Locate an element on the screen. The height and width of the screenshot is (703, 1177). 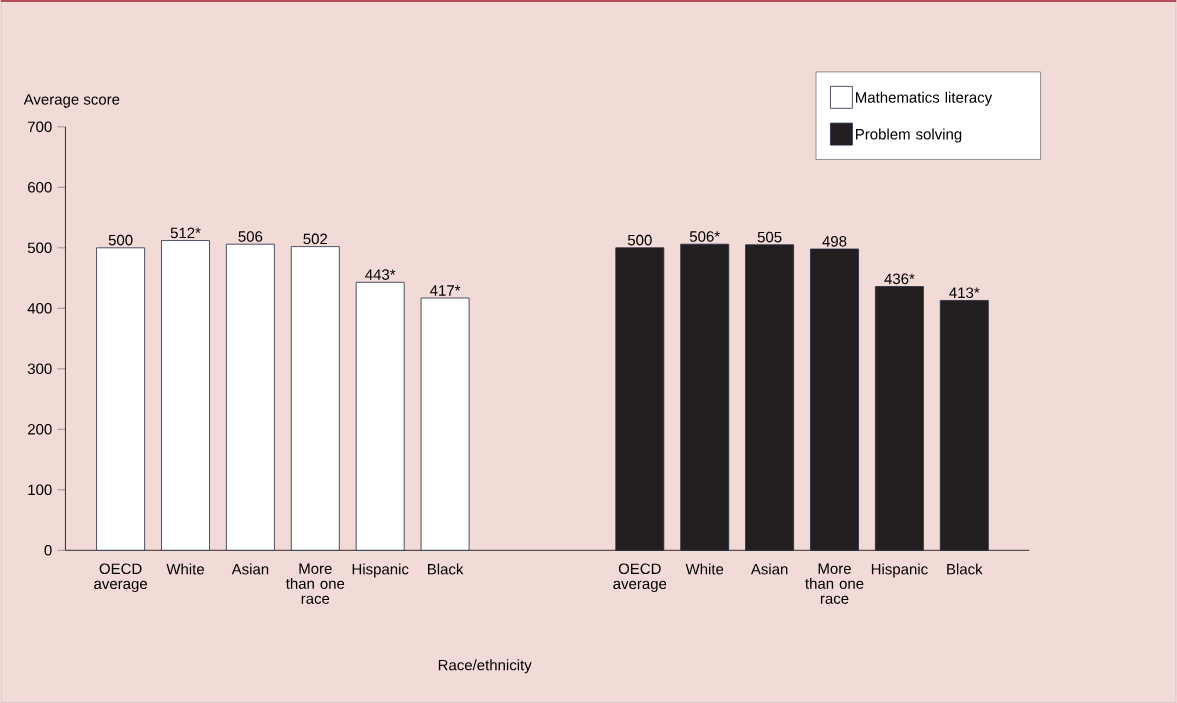
y-tick-label: 600 is located at coordinates (40, 187).